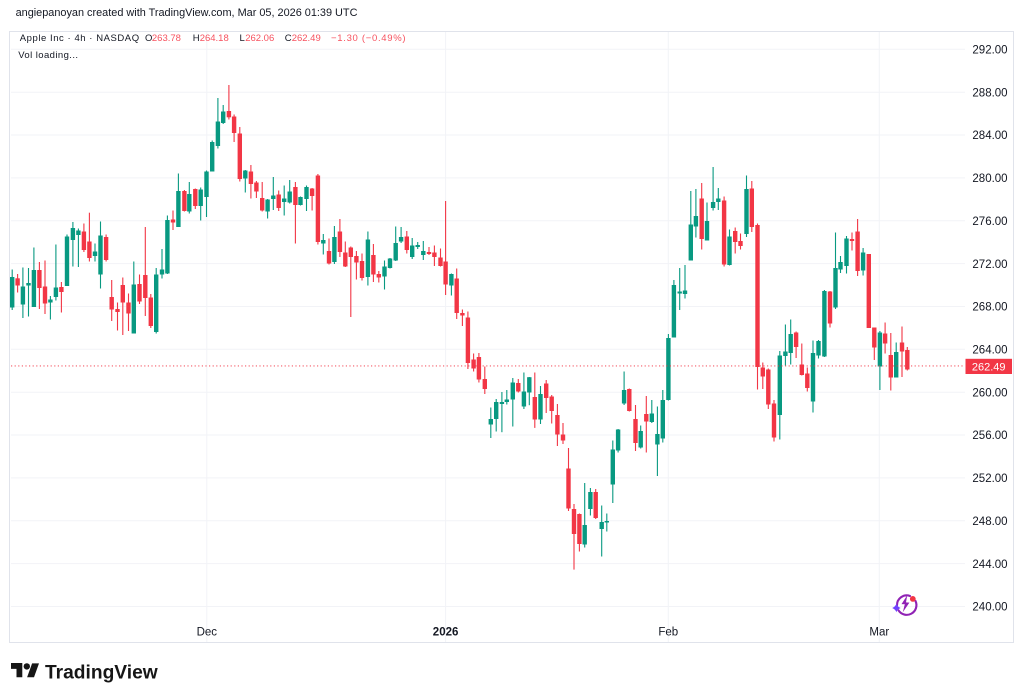 The image size is (1024, 699). Describe the element at coordinates (989, 367) in the screenshot. I see `svg-text: 262.49` at that location.